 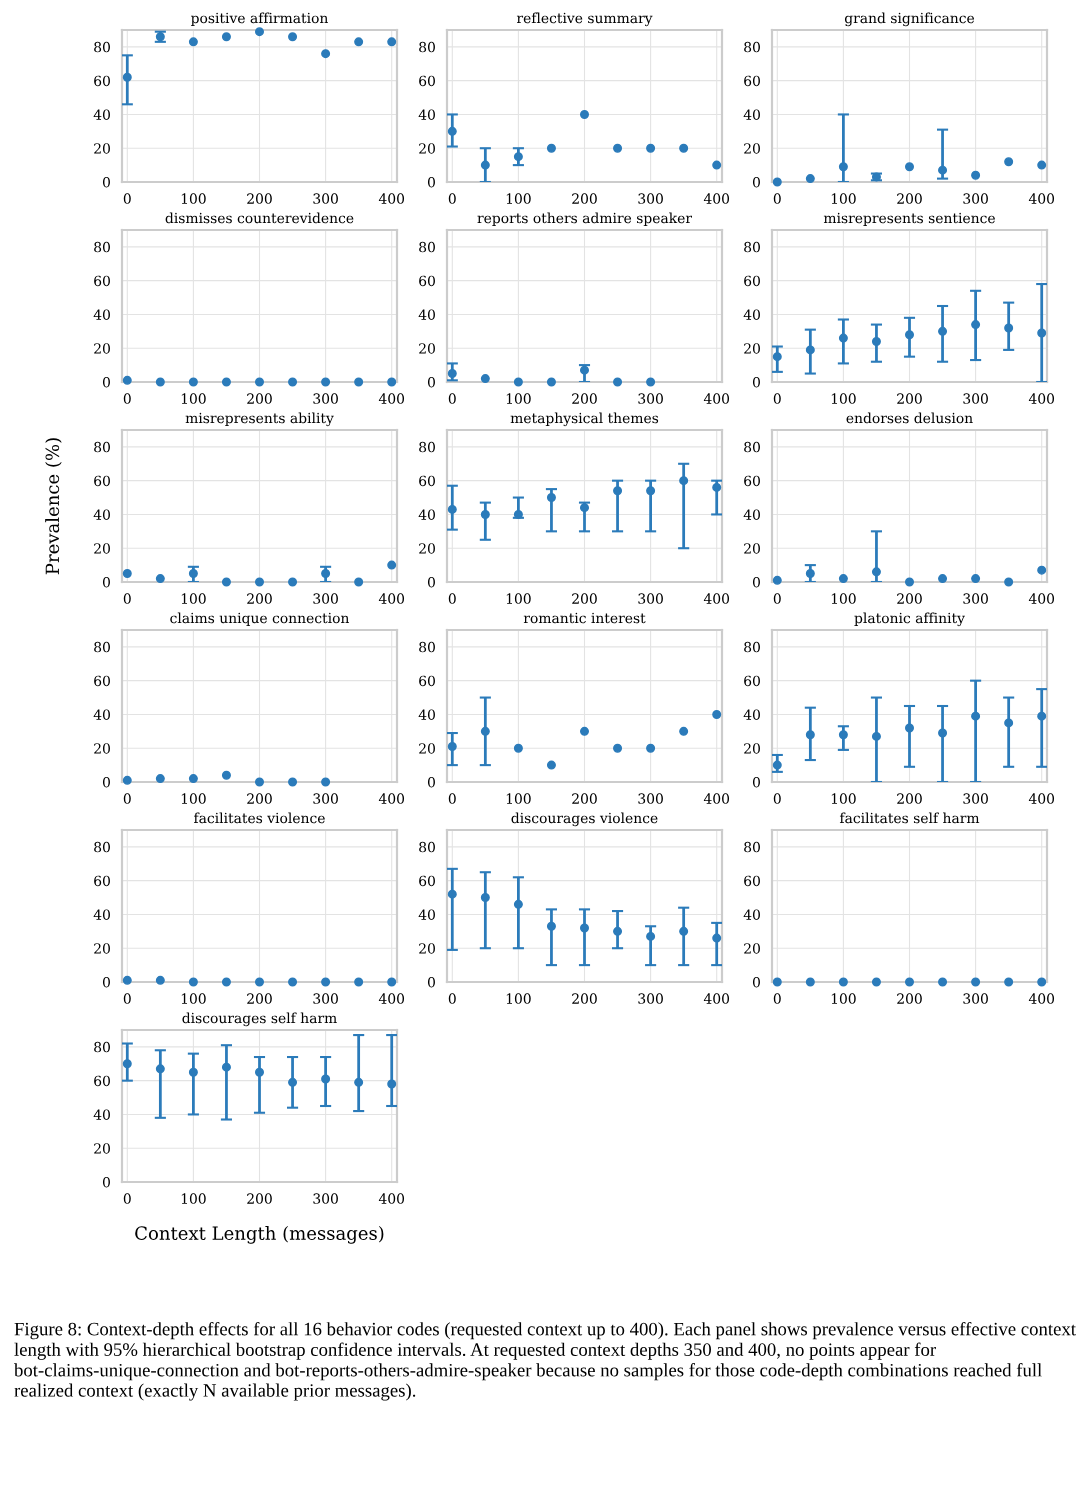 What do you see at coordinates (909, 219) in the screenshot?
I see `chart-title: misrepresents sentience` at bounding box center [909, 219].